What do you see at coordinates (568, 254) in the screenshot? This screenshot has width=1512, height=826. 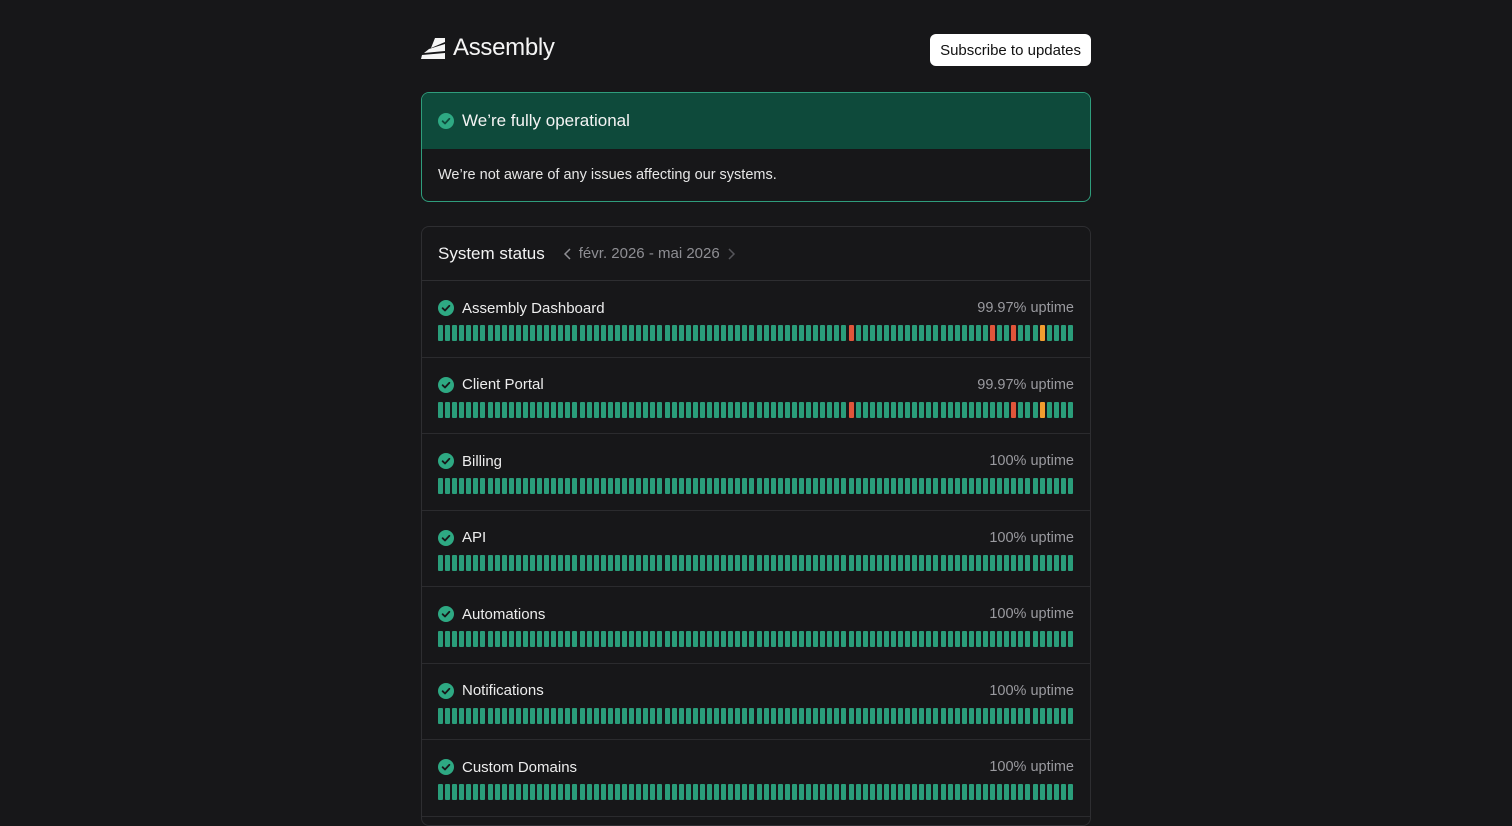 I see `chevron-left-icon` at bounding box center [568, 254].